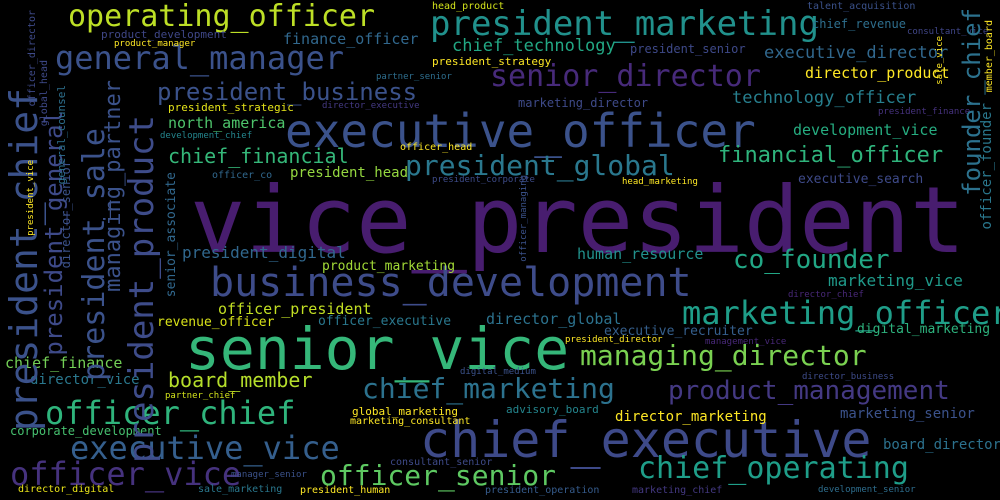  What do you see at coordinates (200, 396) in the screenshot?
I see `cloud-word: partner_chief` at bounding box center [200, 396].